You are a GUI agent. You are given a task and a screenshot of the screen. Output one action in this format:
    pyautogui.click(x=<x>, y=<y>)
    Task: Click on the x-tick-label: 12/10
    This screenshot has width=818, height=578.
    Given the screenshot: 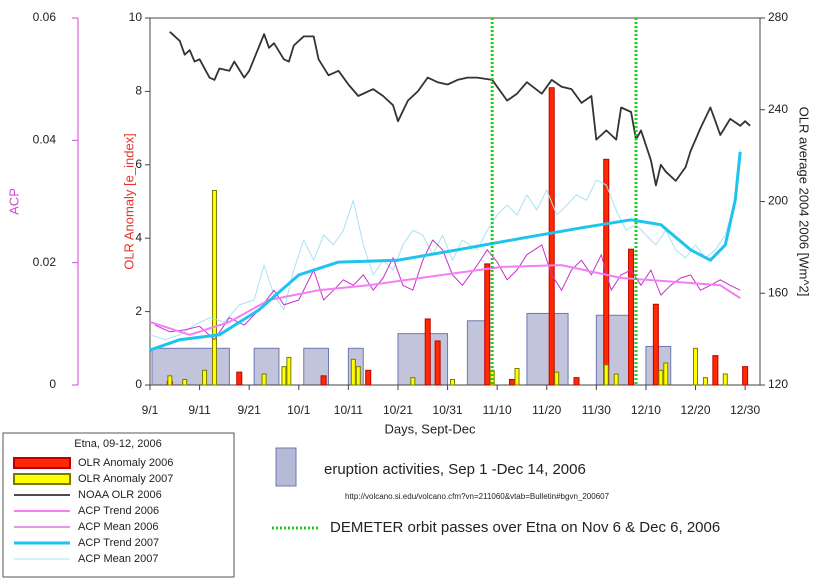 What is the action you would take?
    pyautogui.click(x=646, y=410)
    